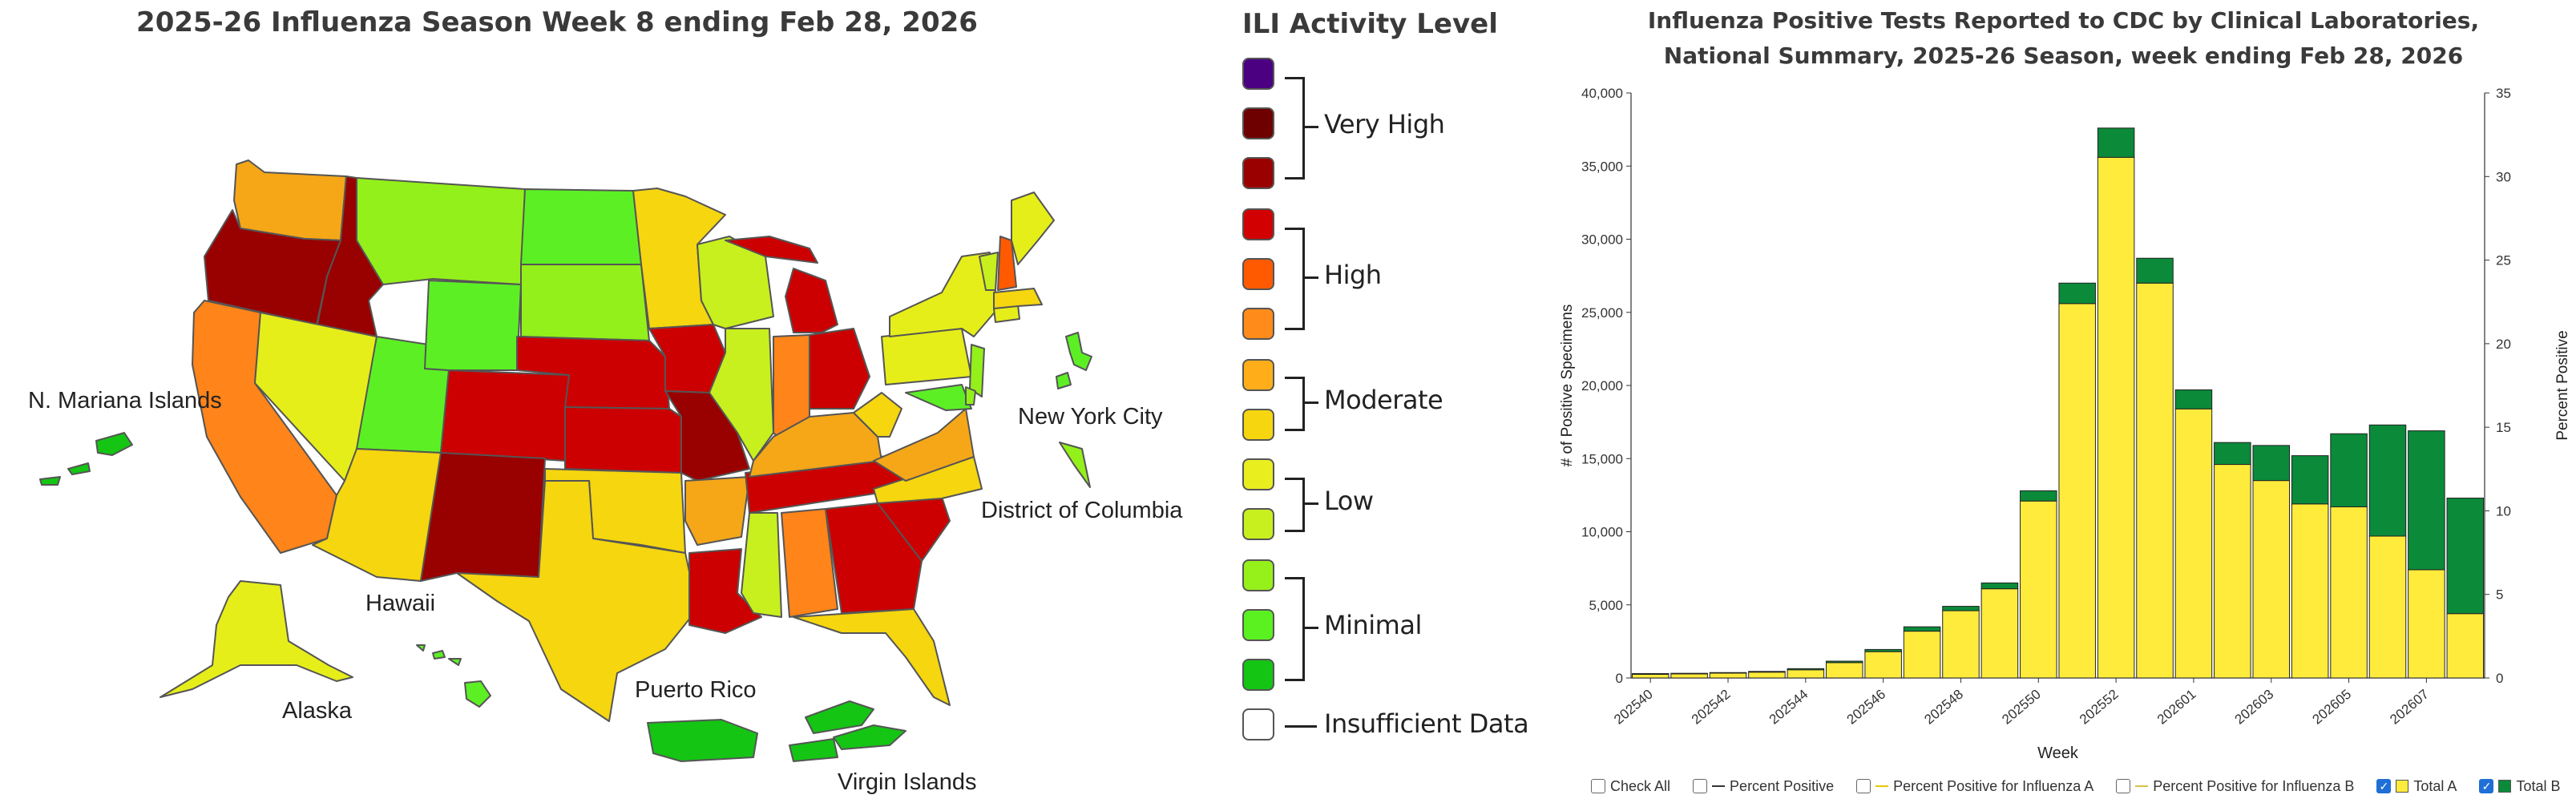 Image resolution: width=2576 pixels, height=807 pixels. I want to click on state-ma, so click(1018, 298).